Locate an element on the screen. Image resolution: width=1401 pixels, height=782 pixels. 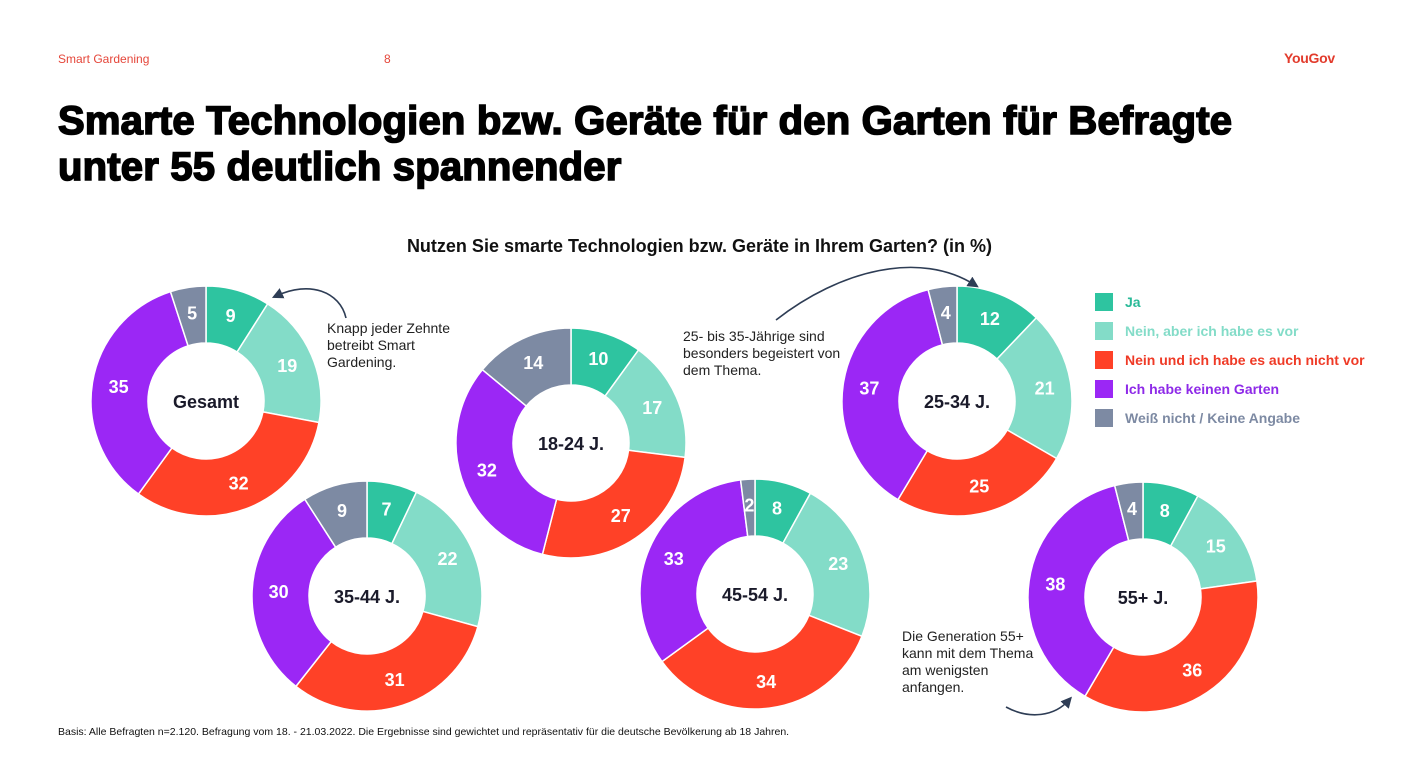
legend-label: Weiß nicht / Keine Angabe is located at coordinates (1213, 417).